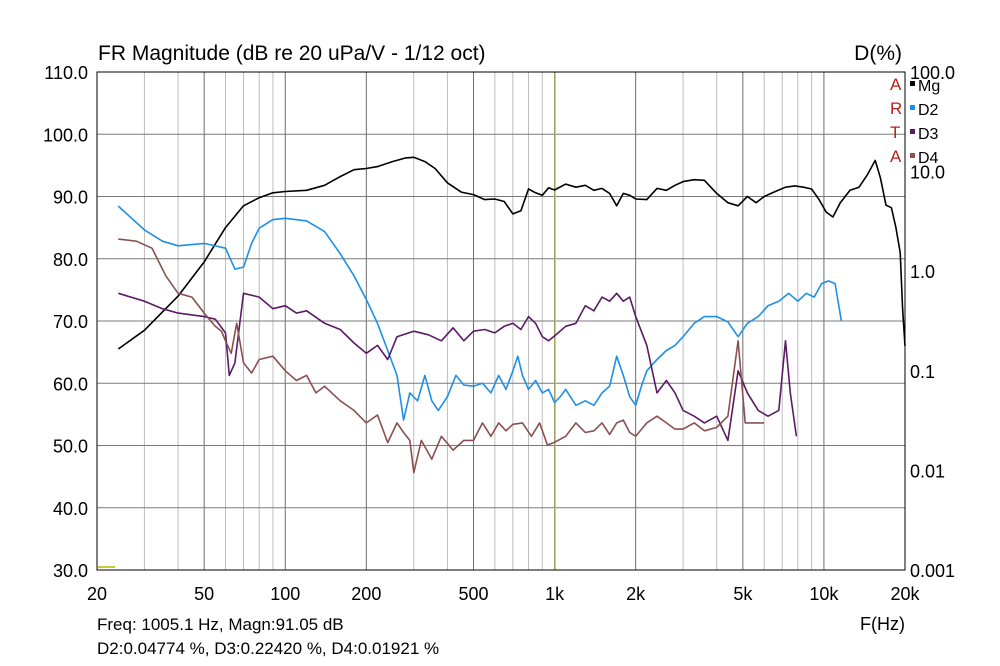 This screenshot has height=666, width=1000. What do you see at coordinates (932, 322) in the screenshot?
I see `y-axis-right-ticks: 0.001 0.01 0.1 1.0 10.0 100.0` at bounding box center [932, 322].